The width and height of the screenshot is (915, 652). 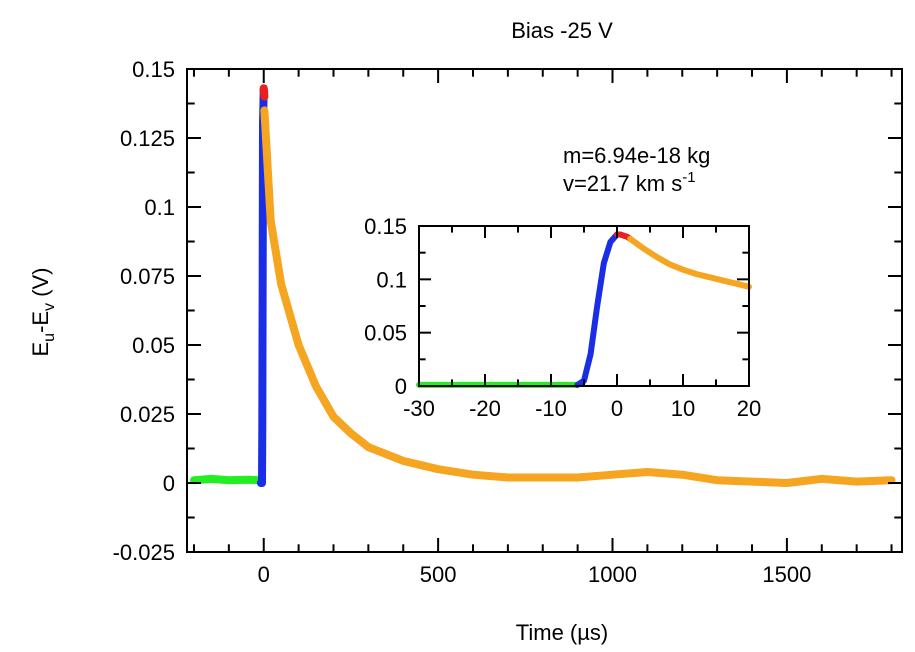 I want to click on main-y-tick-label: 0.15, so click(x=153, y=69).